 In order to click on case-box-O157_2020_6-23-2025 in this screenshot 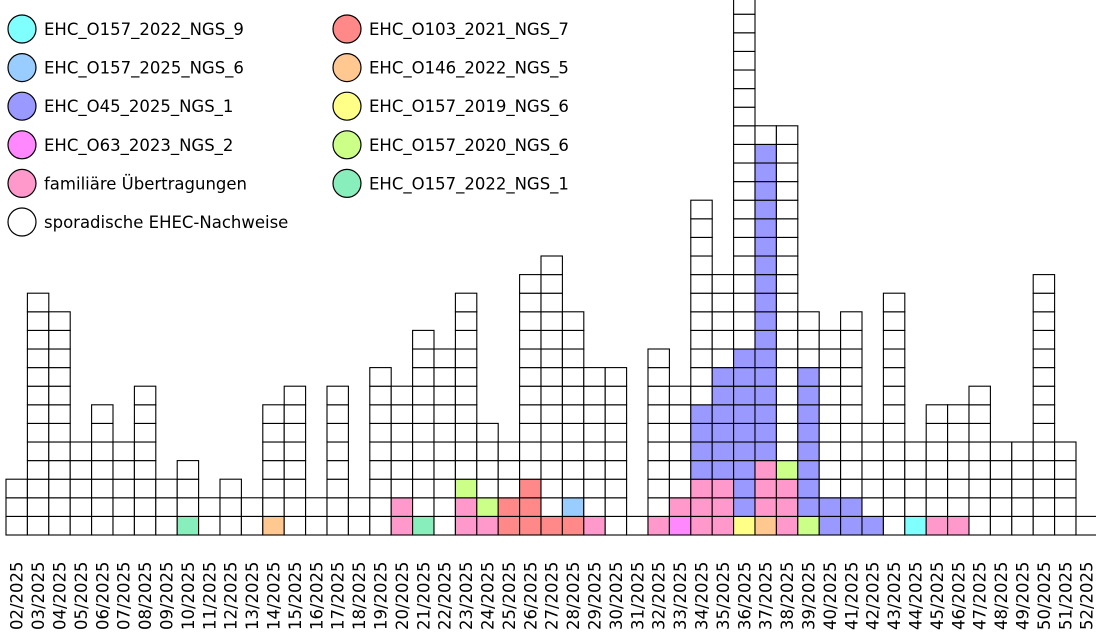, I will do `click(466, 488)`.